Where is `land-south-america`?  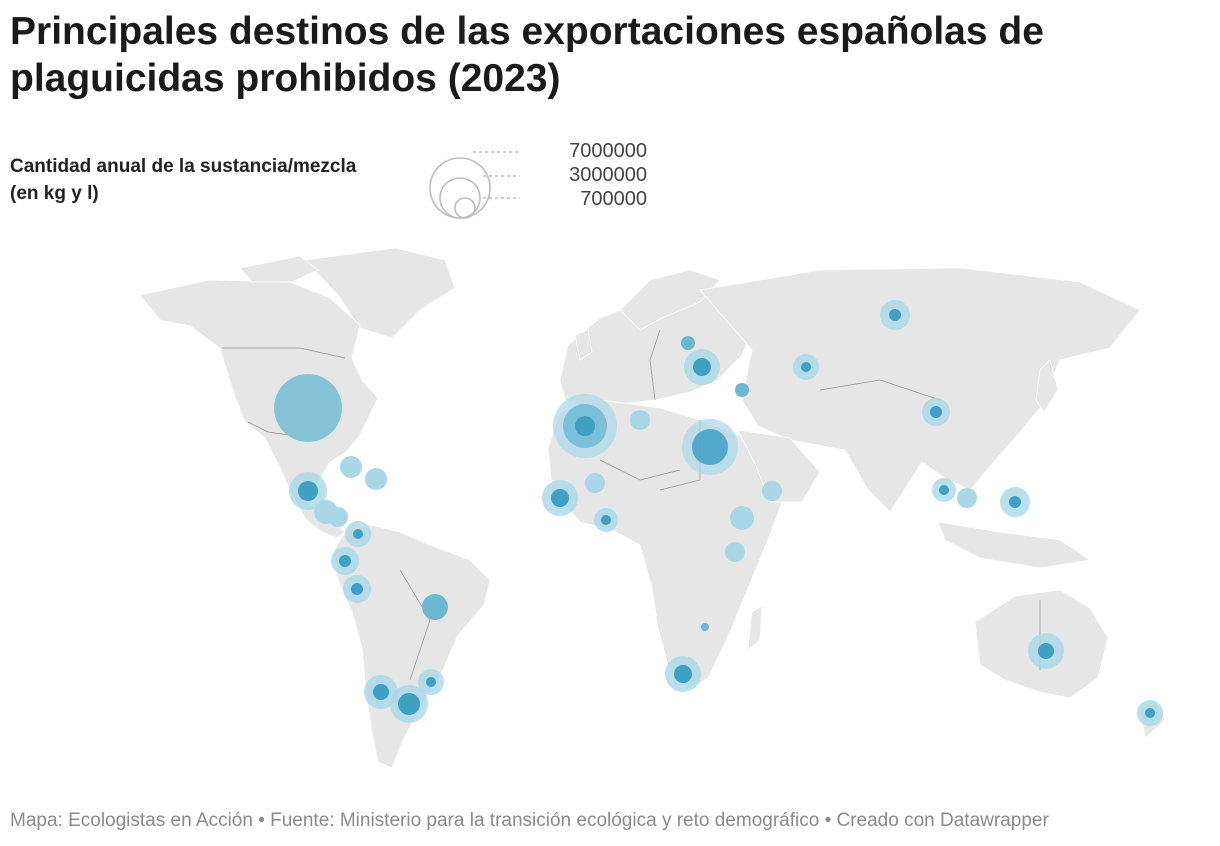 land-south-america is located at coordinates (411, 646).